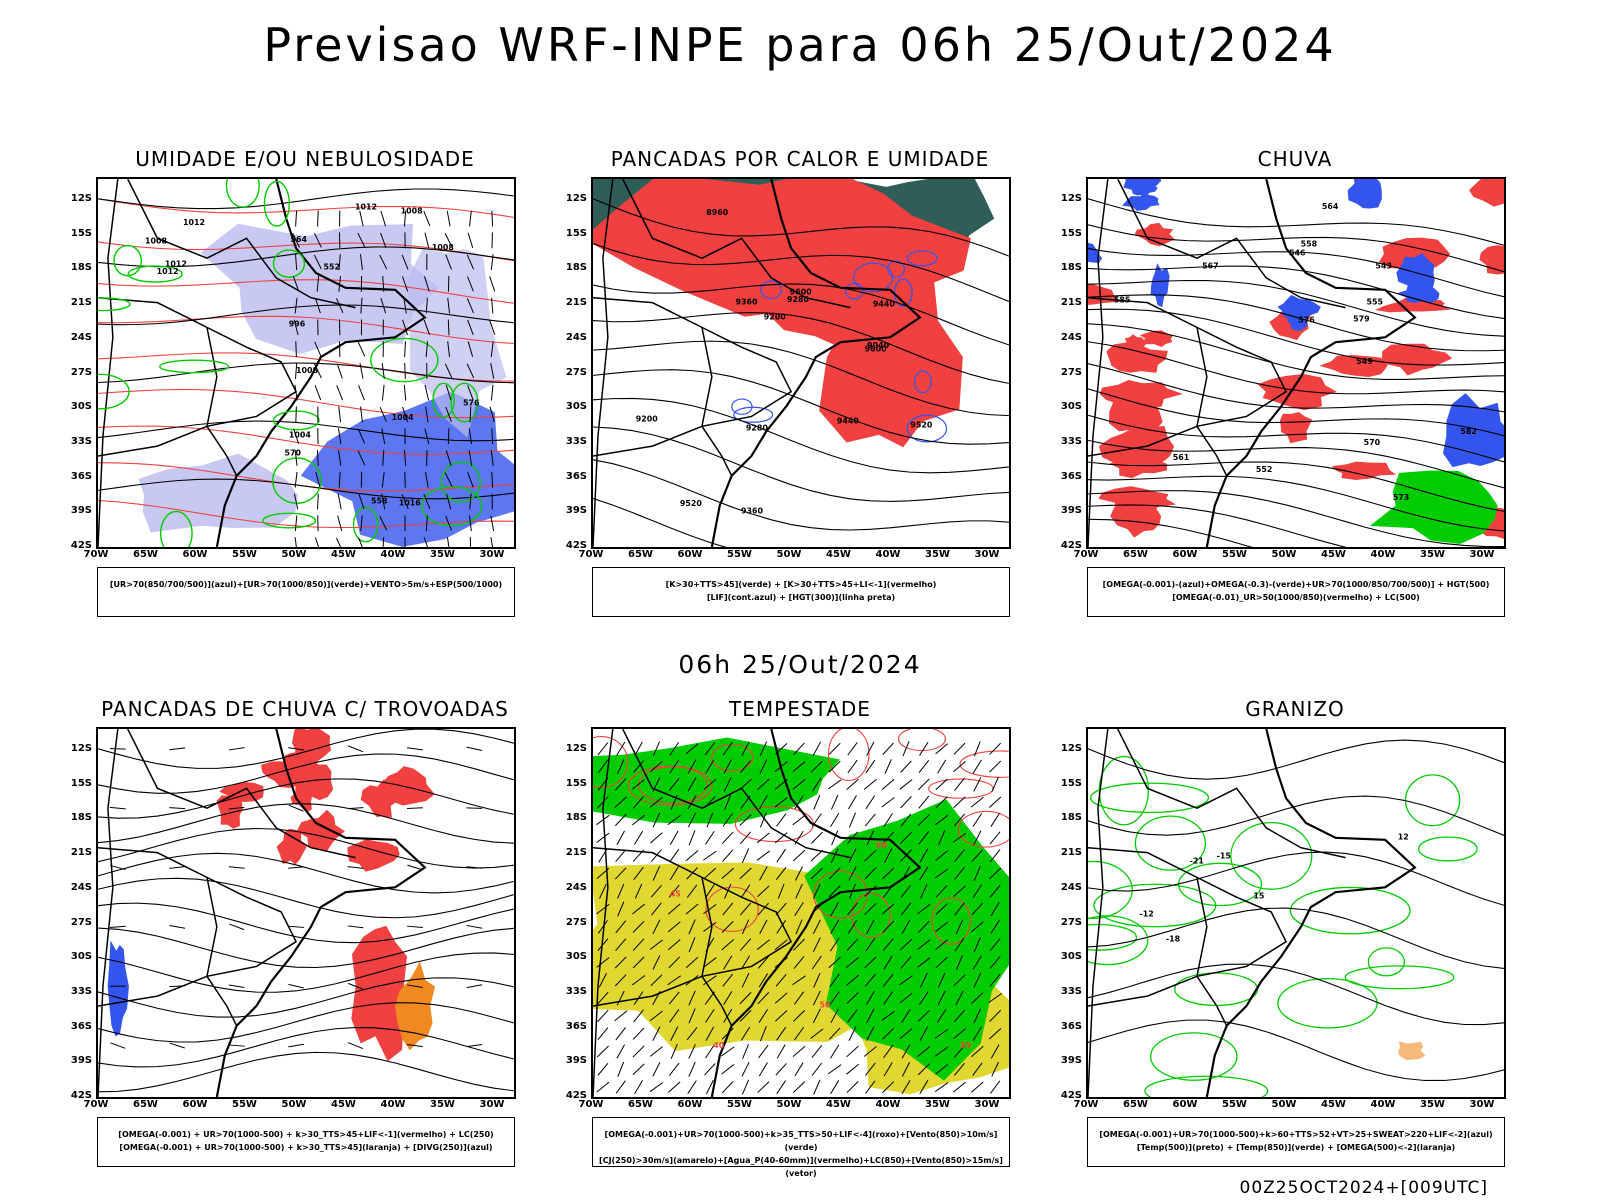  Describe the element at coordinates (1071, 1026) in the screenshot. I see `latitude-label: 36S` at that location.